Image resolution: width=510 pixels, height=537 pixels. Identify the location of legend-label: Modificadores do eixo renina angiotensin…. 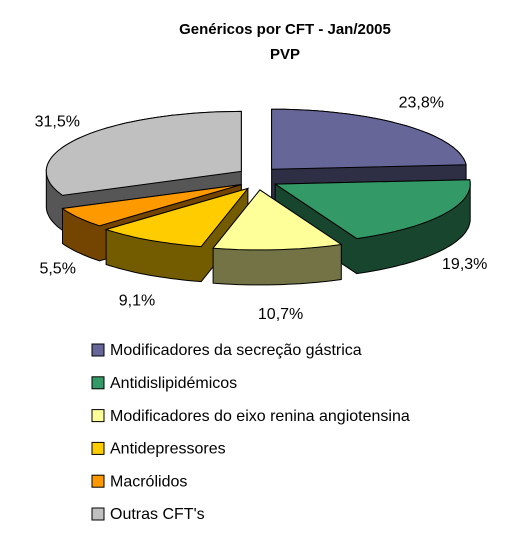
(260, 416).